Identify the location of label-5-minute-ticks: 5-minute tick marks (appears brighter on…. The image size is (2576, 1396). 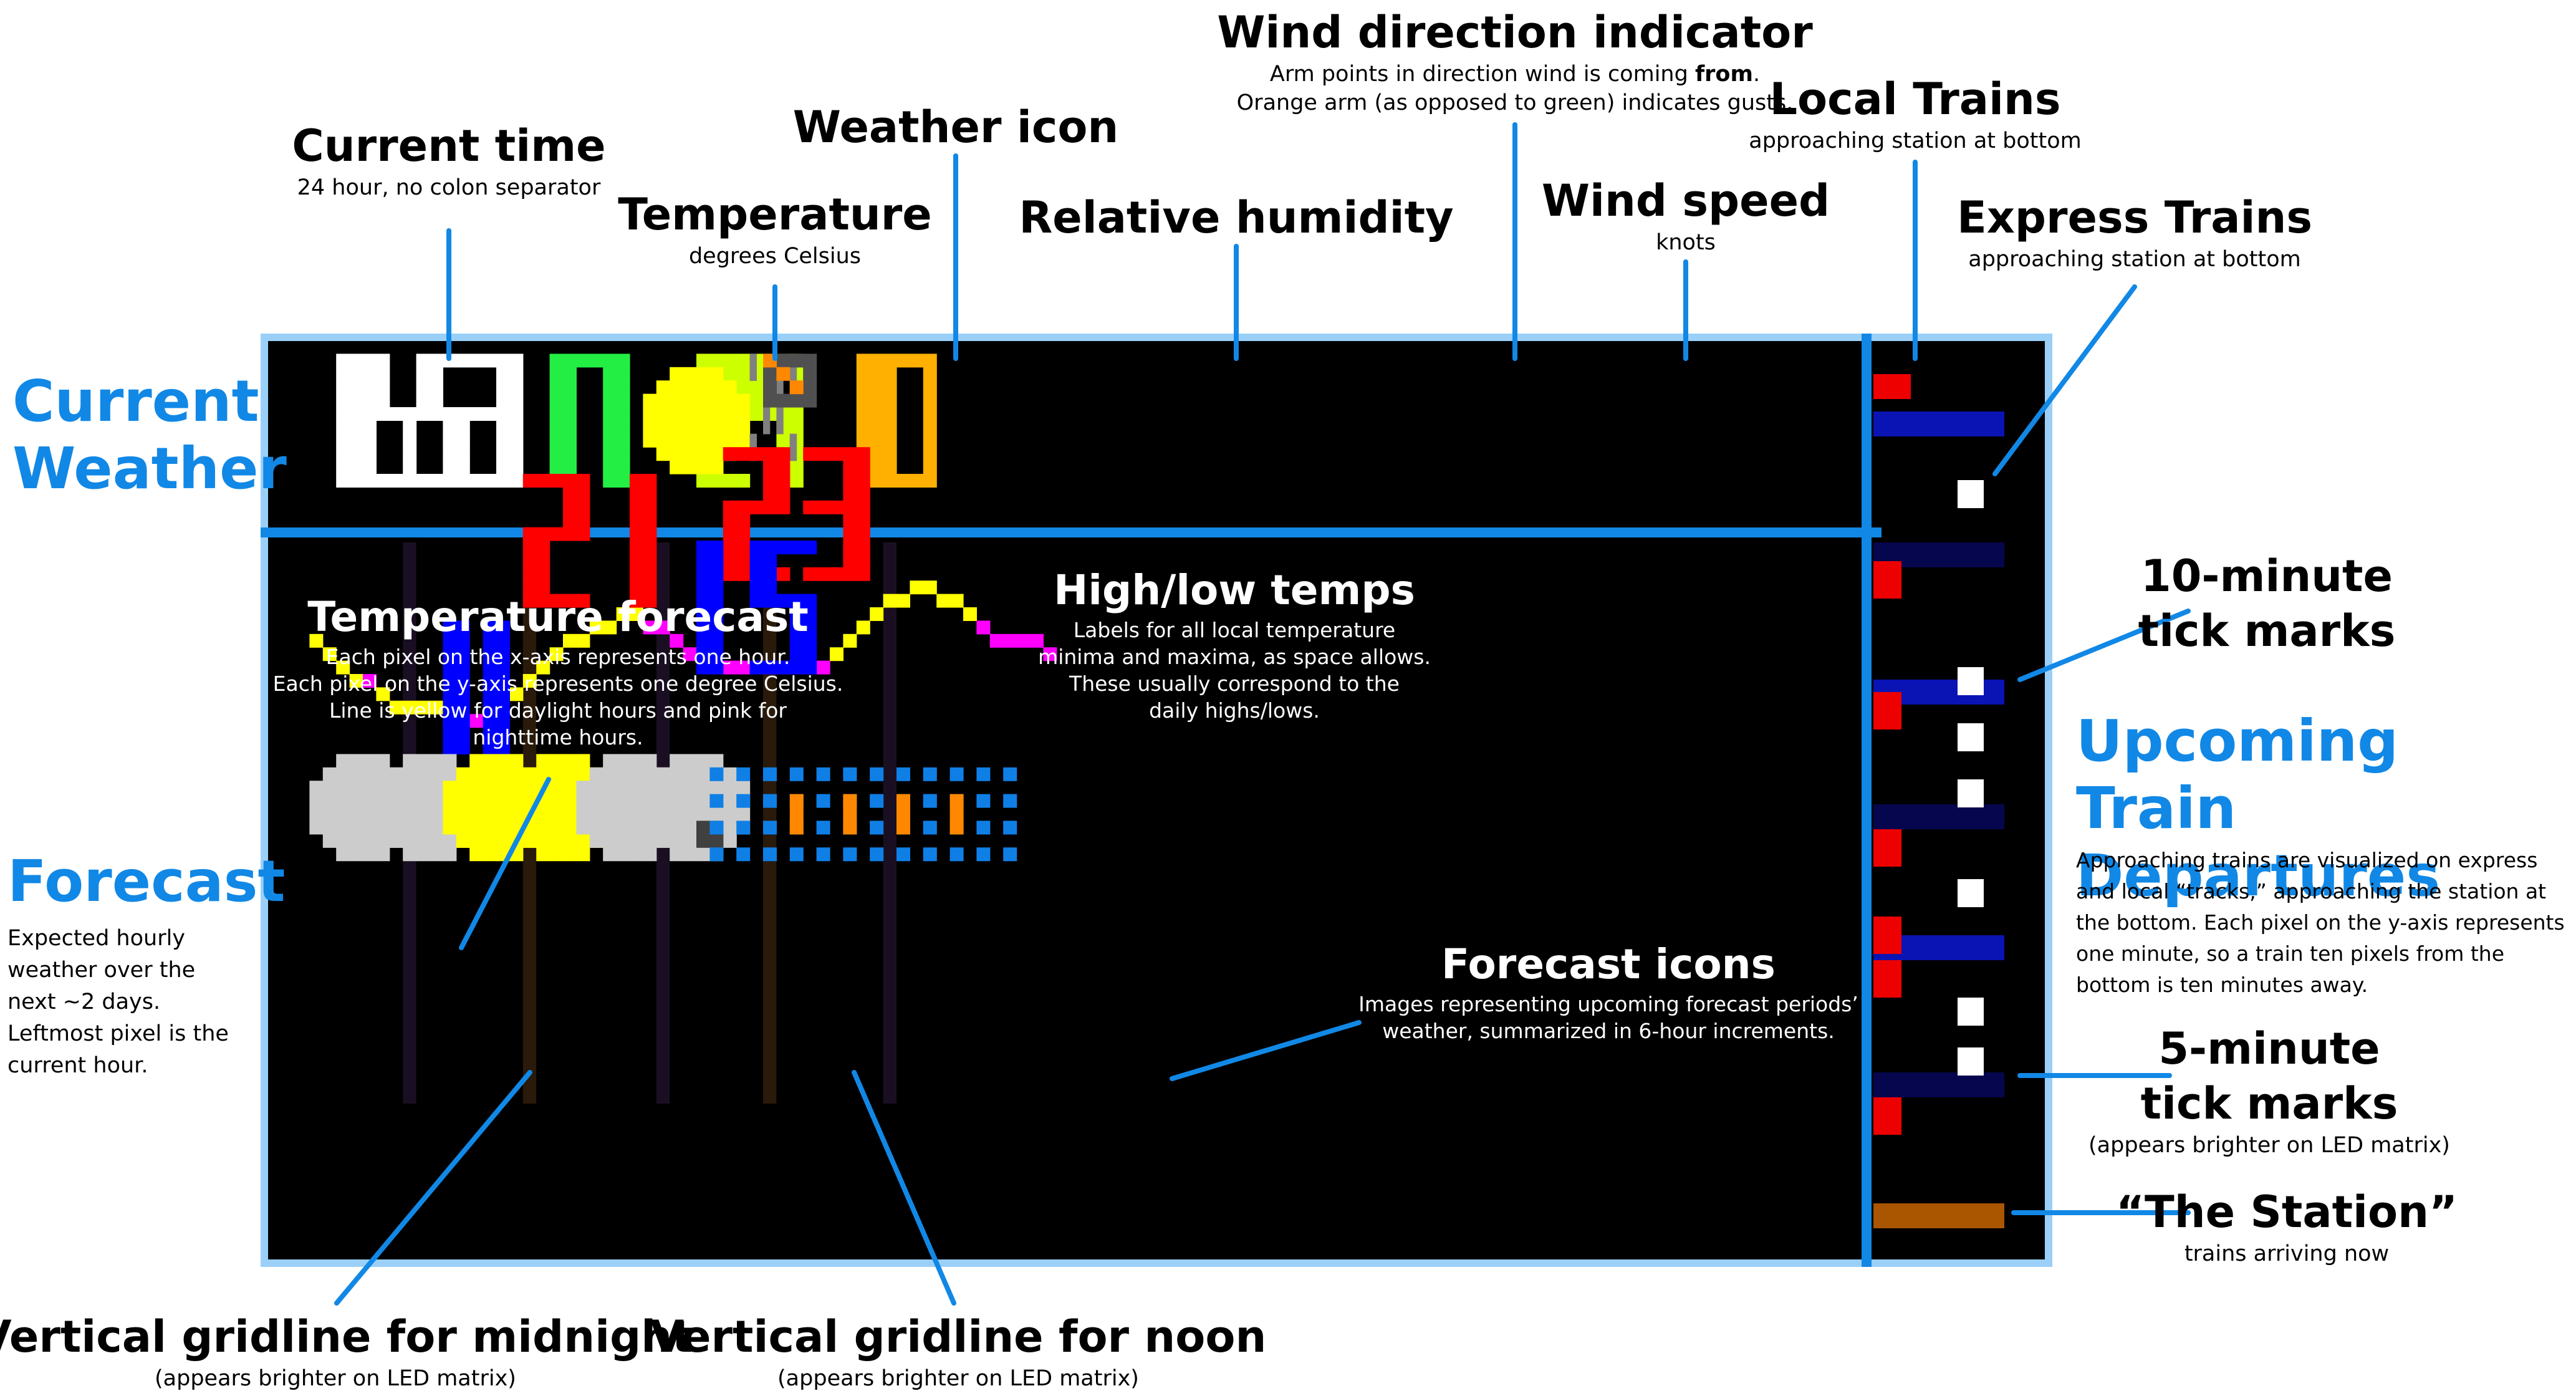
(2269, 1090).